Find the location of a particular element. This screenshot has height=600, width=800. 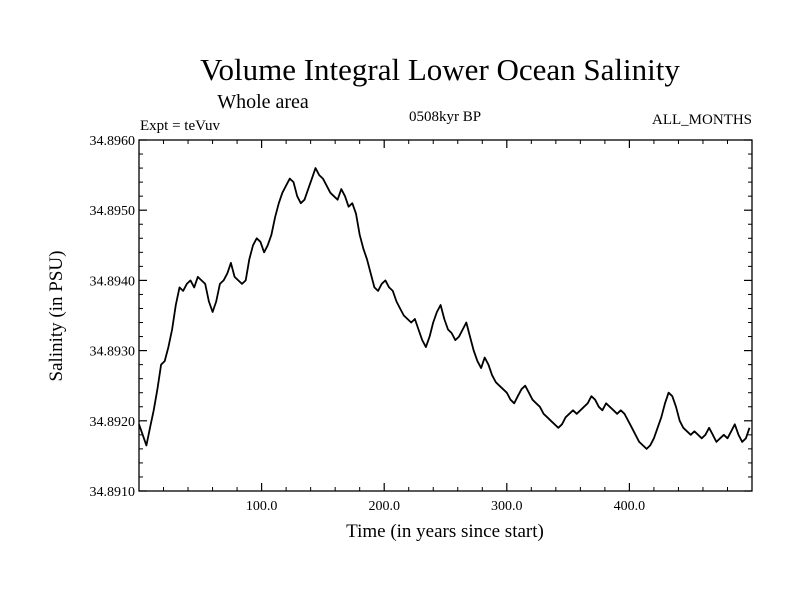

period-label: 0508kyr BP is located at coordinates (445, 117).